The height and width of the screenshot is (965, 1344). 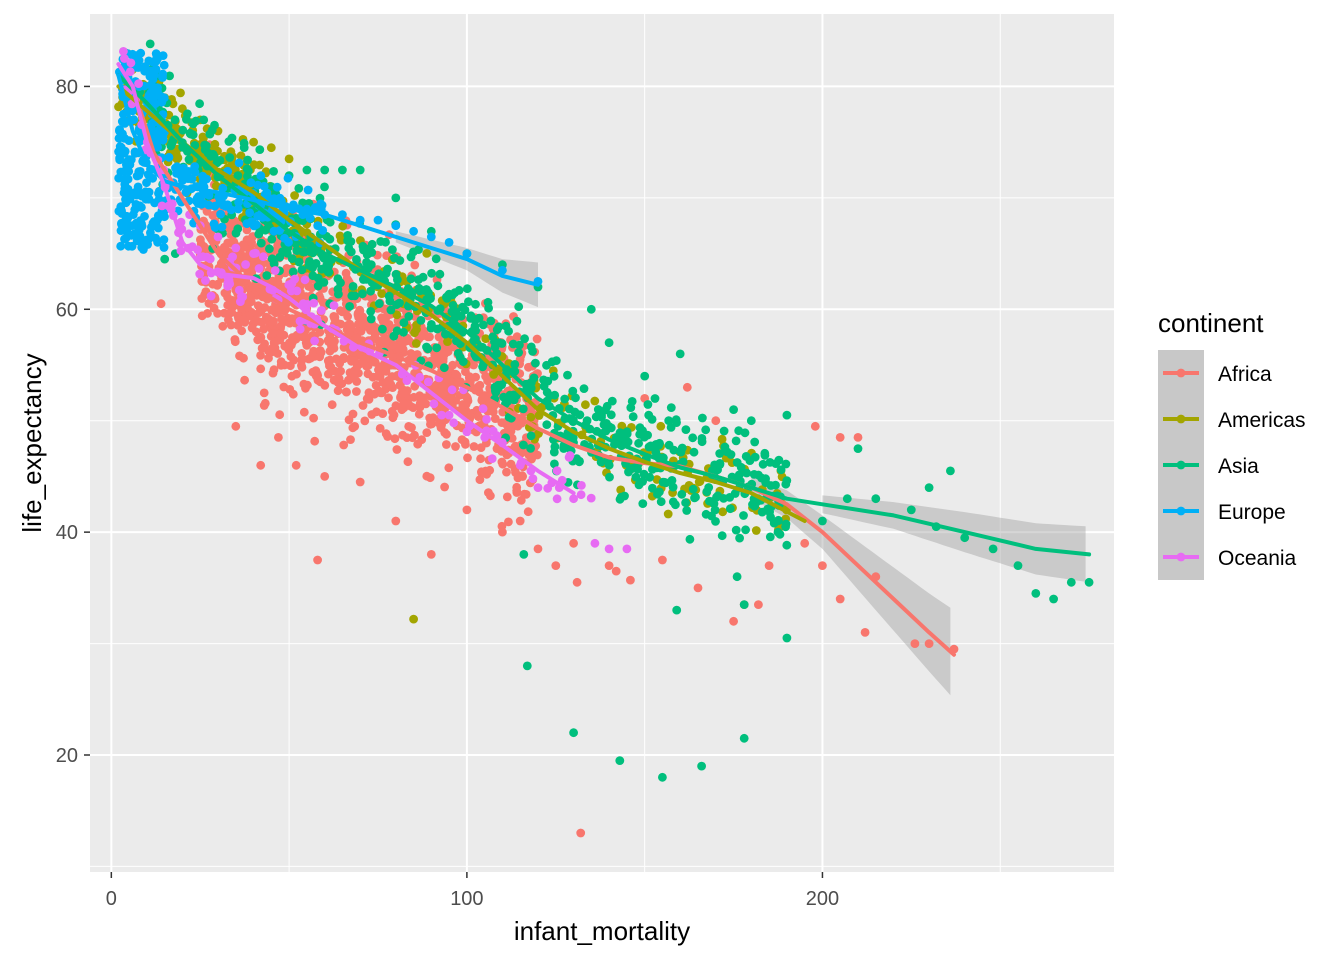 What do you see at coordinates (1215, 373) in the screenshot?
I see `legend-item-africa: Africa` at bounding box center [1215, 373].